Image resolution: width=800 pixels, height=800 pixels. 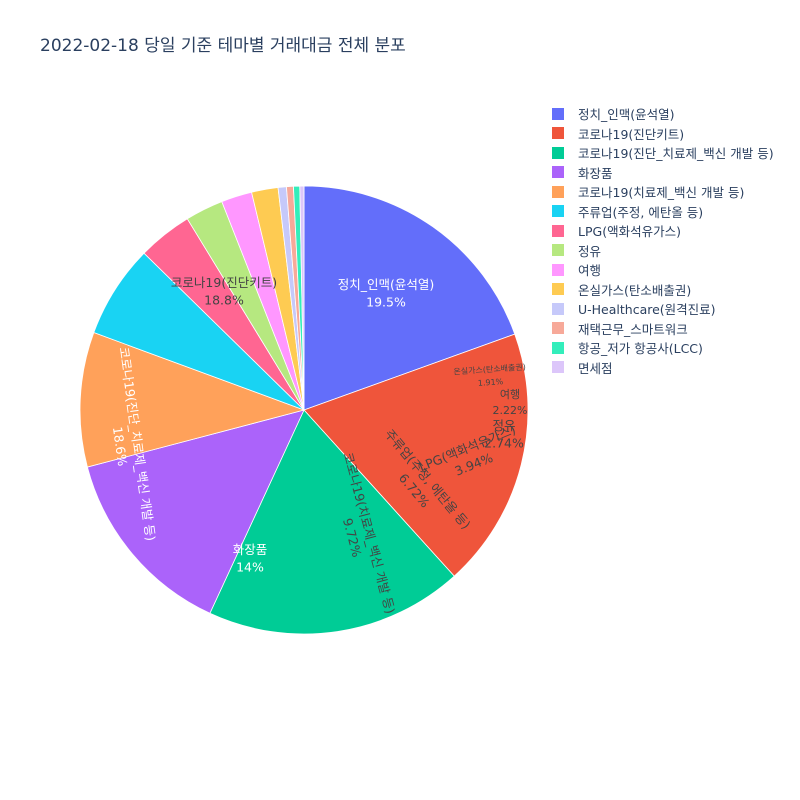 I want to click on slice-percent-label: 14%, so click(x=250, y=567).